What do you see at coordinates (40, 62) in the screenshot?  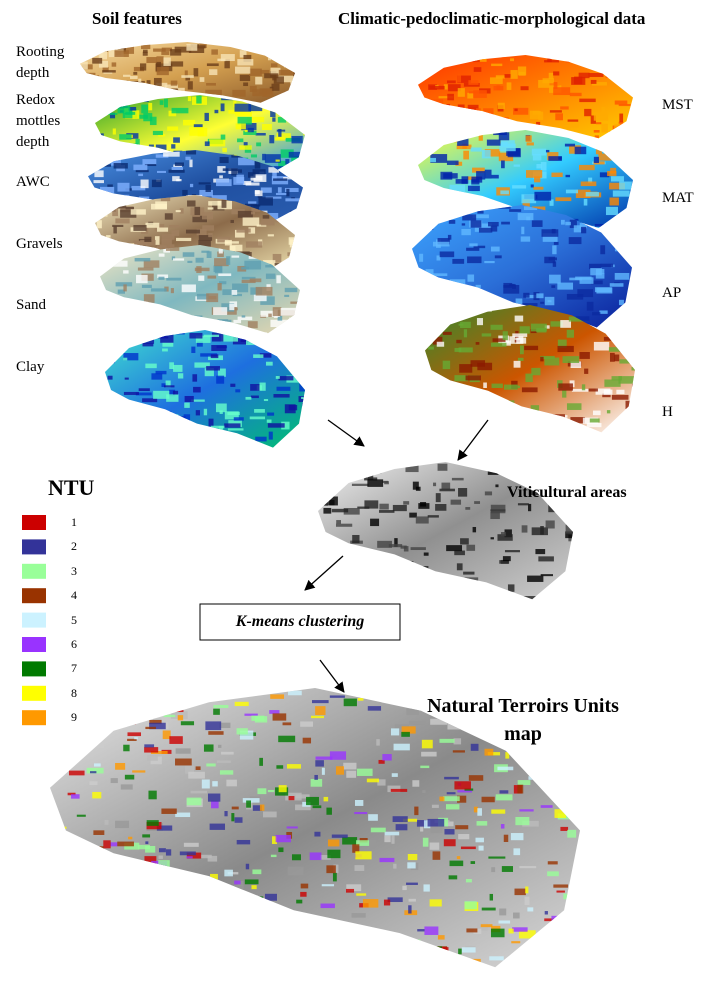 I see `soil-layer-label: Rooting depth` at bounding box center [40, 62].